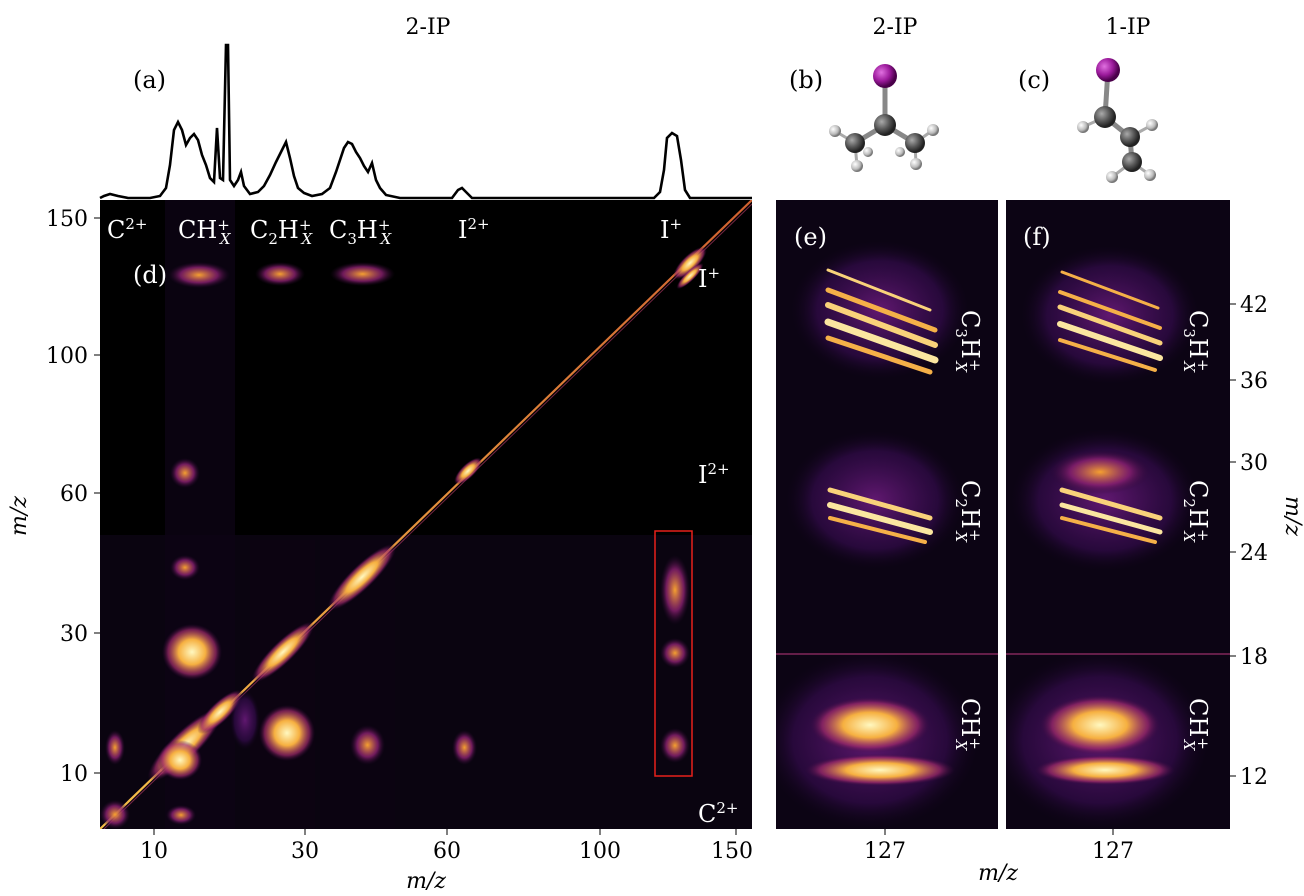 The width and height of the screenshot is (1304, 896). Describe the element at coordinates (1118, 514) in the screenshot. I see `zoom-panel-1ip: (f) C3H+X C2H+X CH+X` at that location.